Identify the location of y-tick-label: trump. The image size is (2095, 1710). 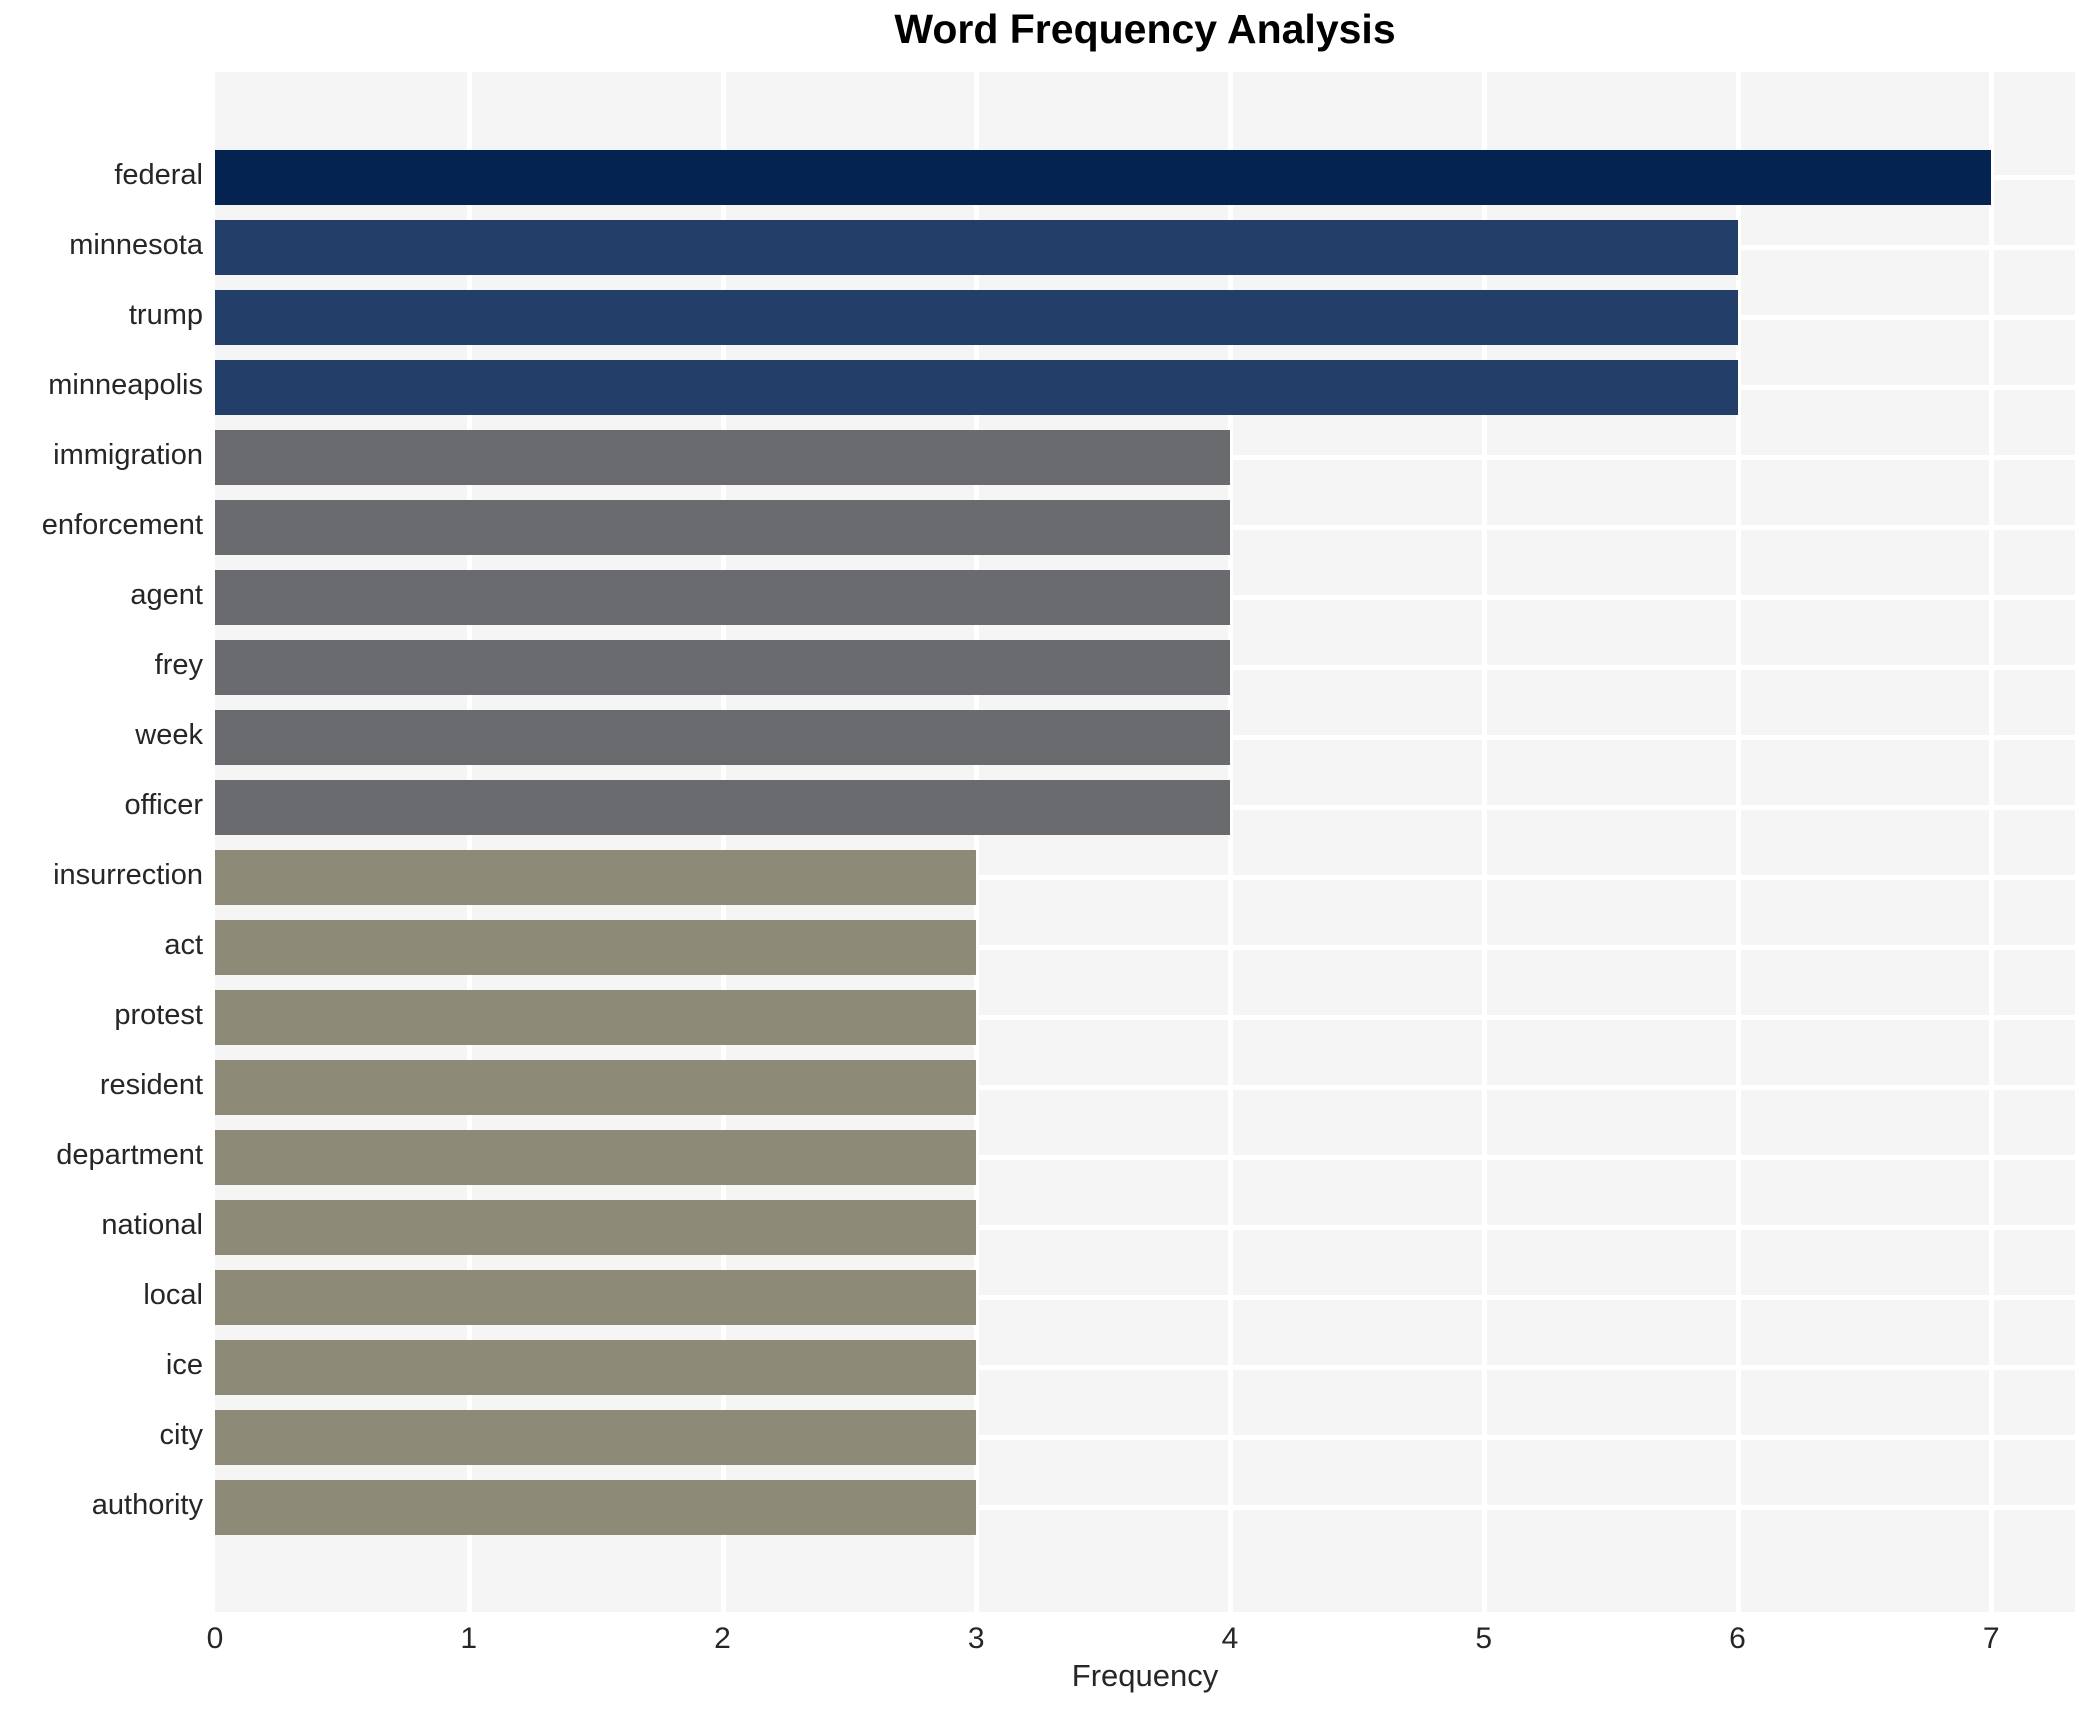
(165, 315).